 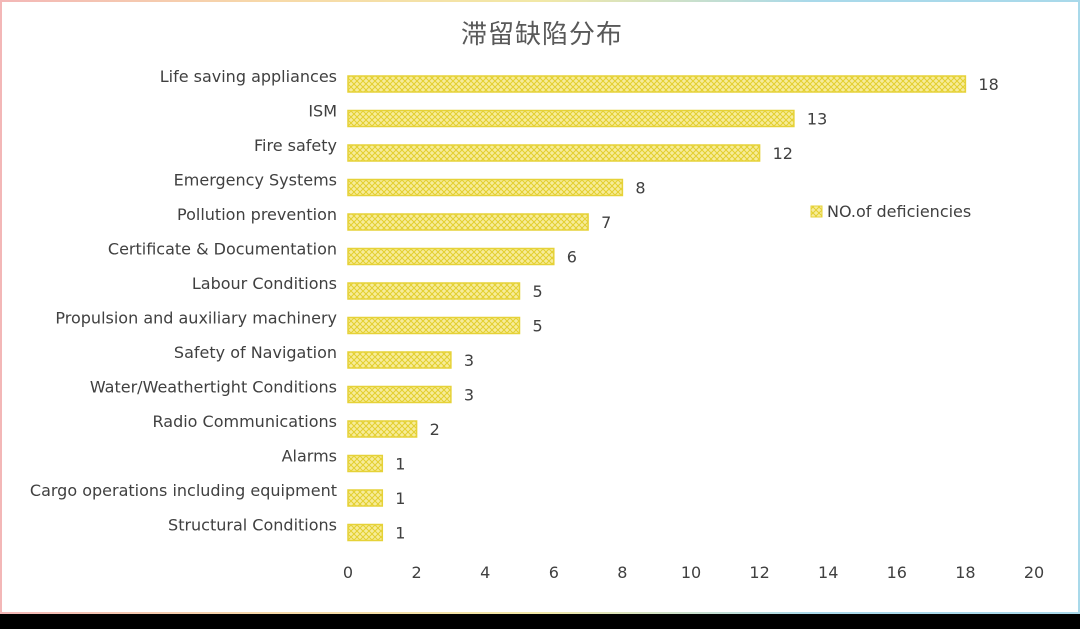 What do you see at coordinates (897, 572) in the screenshot?
I see `x-tick-label: 16` at bounding box center [897, 572].